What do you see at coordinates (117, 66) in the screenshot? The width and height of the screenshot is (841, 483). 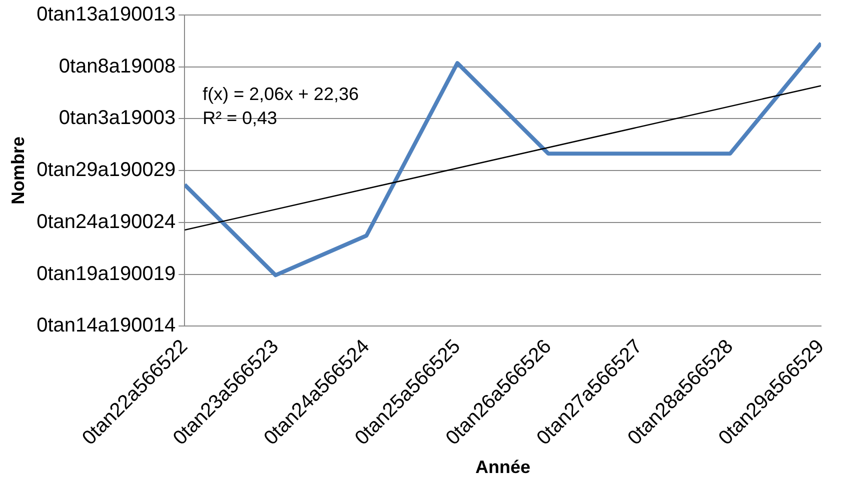 I see `category-label: 0tan8a19008` at bounding box center [117, 66].